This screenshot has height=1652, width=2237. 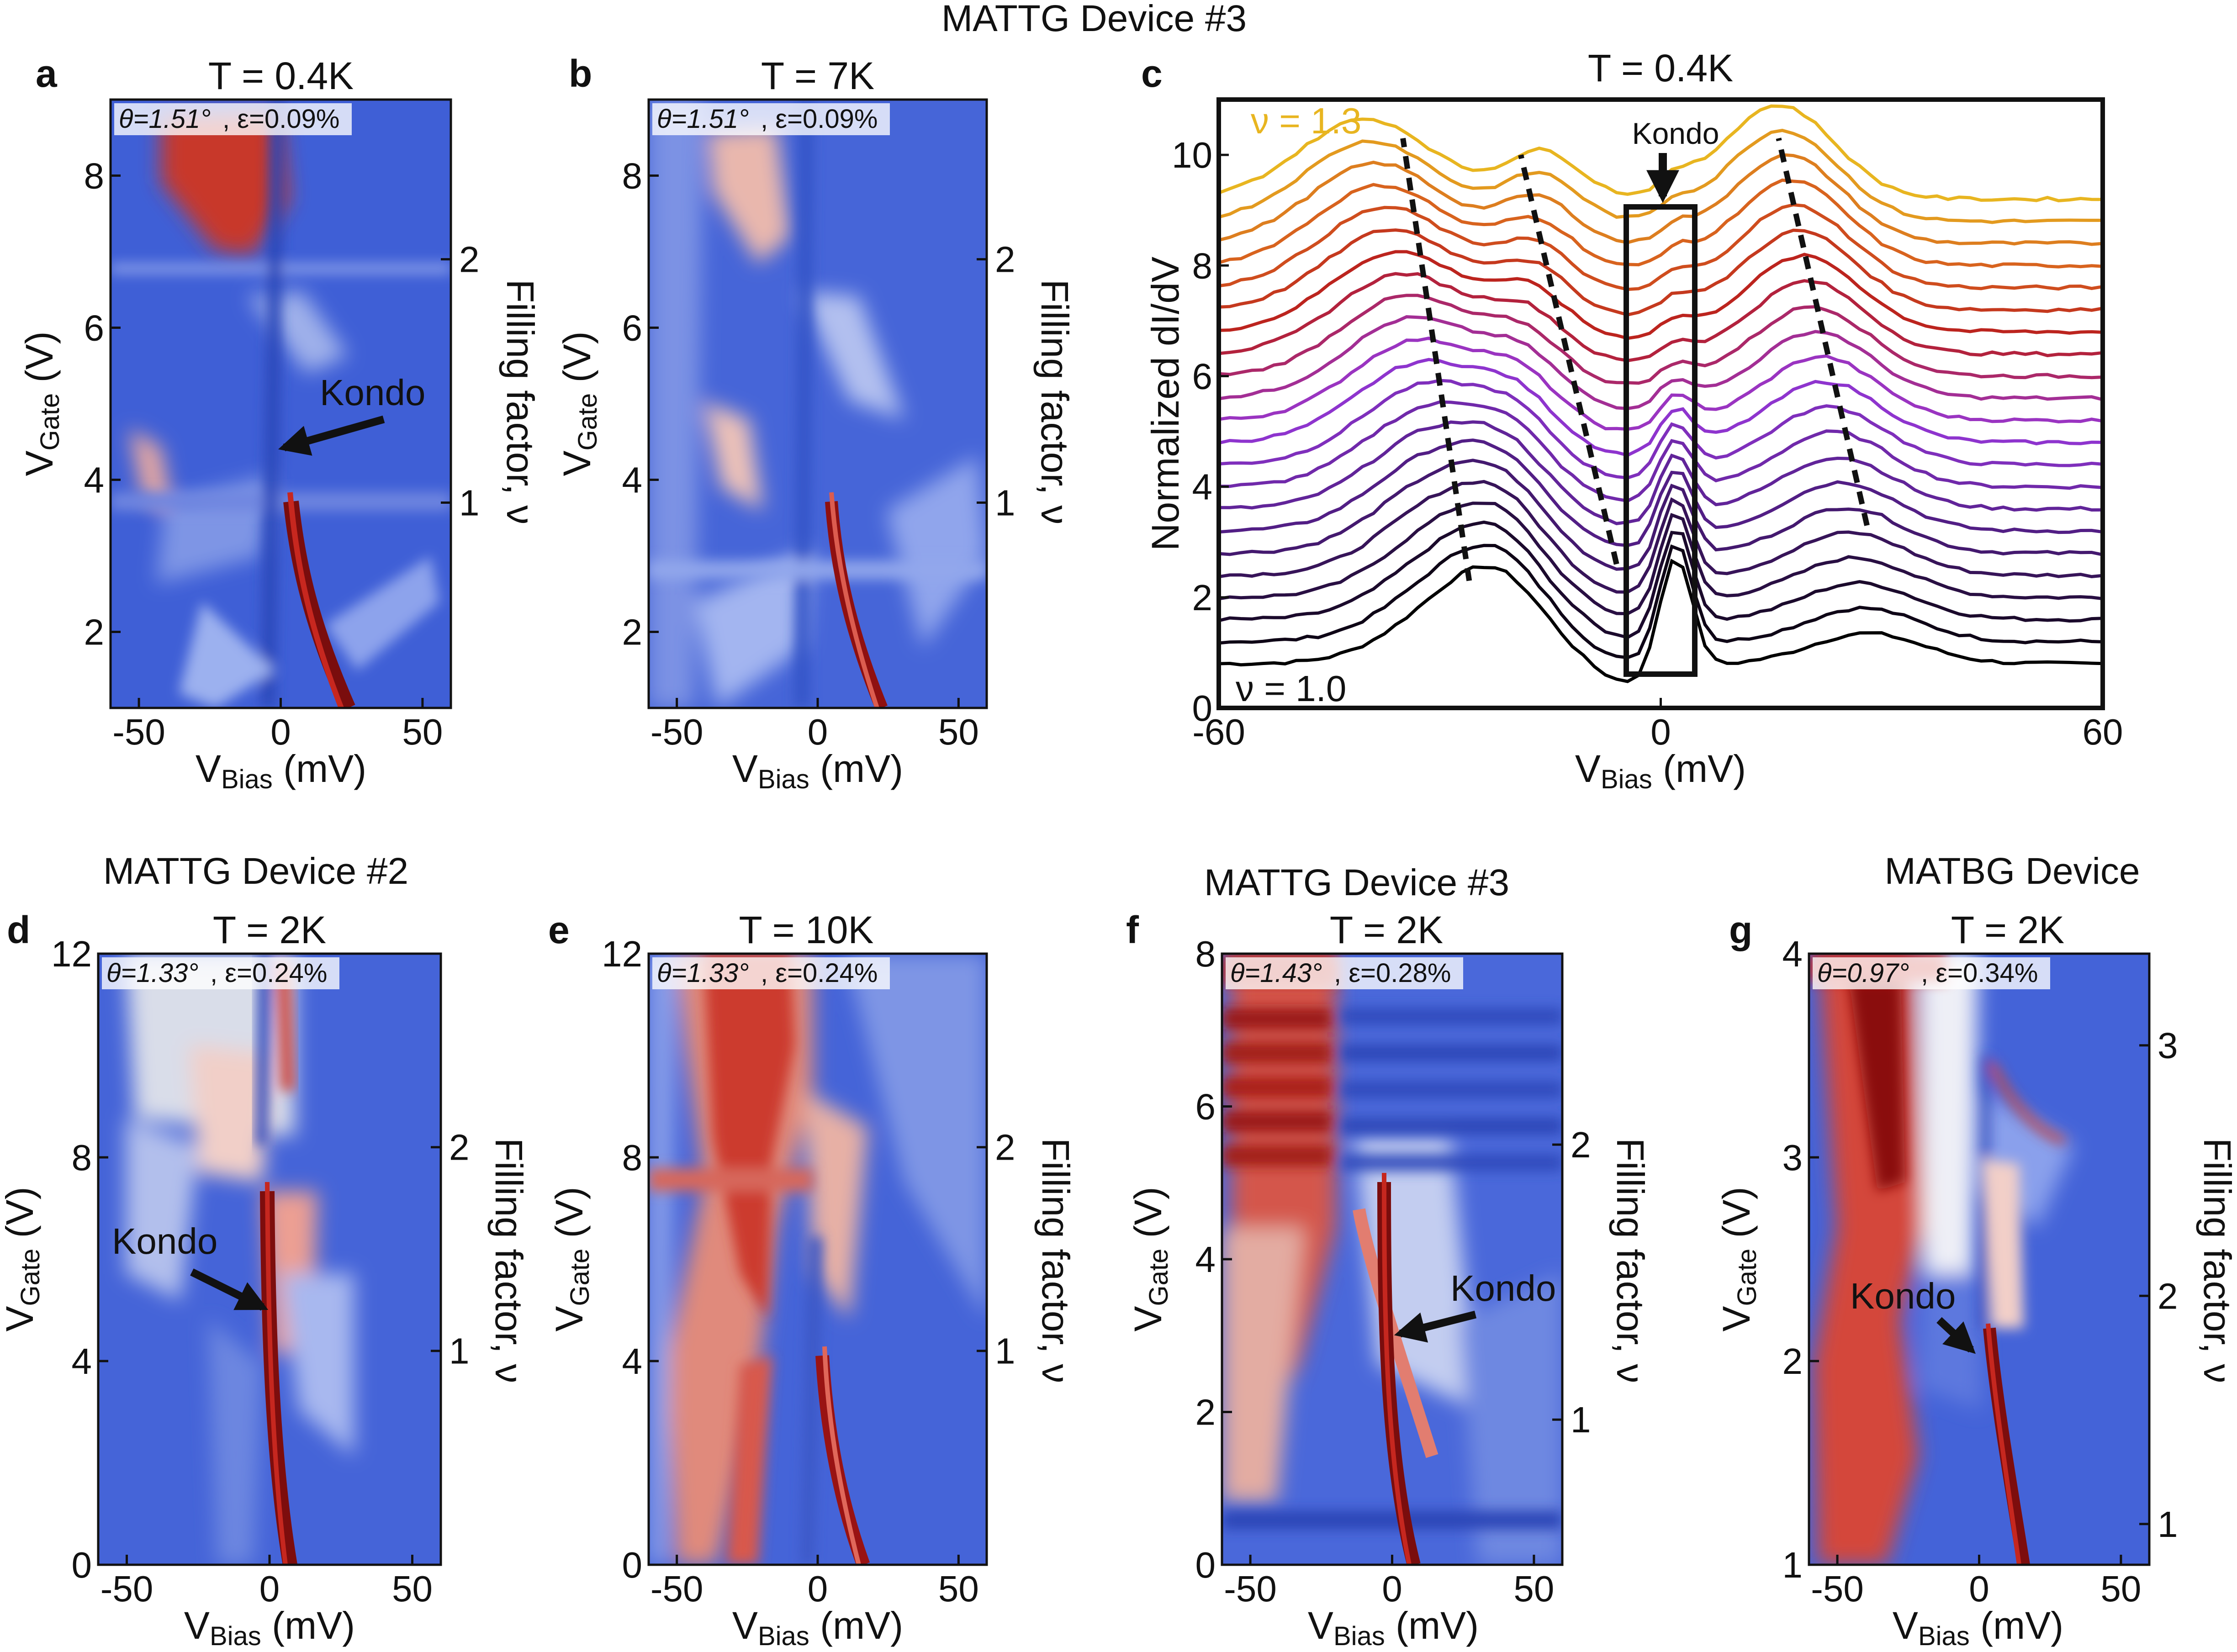 I want to click on panel-f-kondo-arrow, so click(x=1436, y=1326).